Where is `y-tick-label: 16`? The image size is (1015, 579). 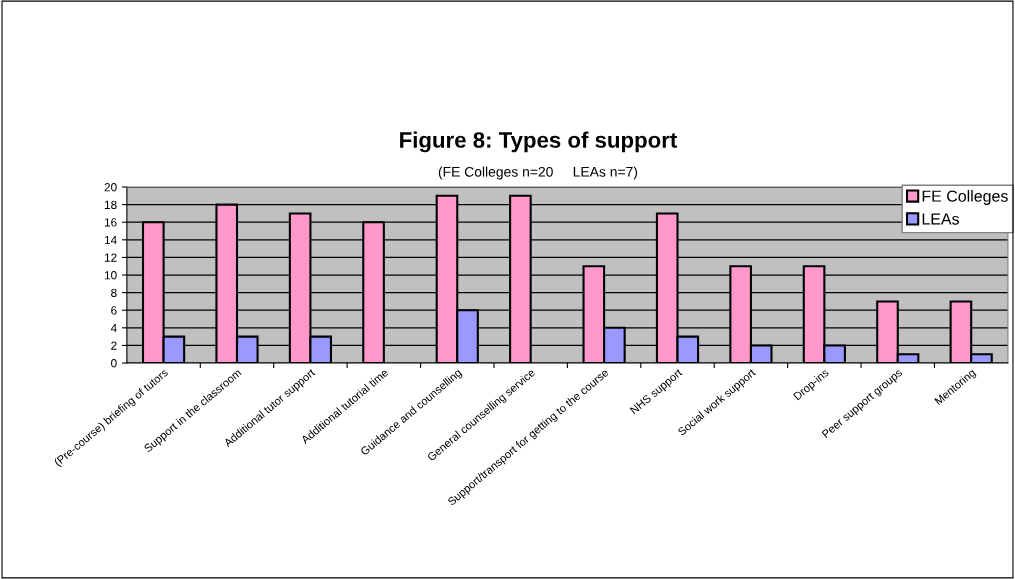
y-tick-label: 16 is located at coordinates (110, 222).